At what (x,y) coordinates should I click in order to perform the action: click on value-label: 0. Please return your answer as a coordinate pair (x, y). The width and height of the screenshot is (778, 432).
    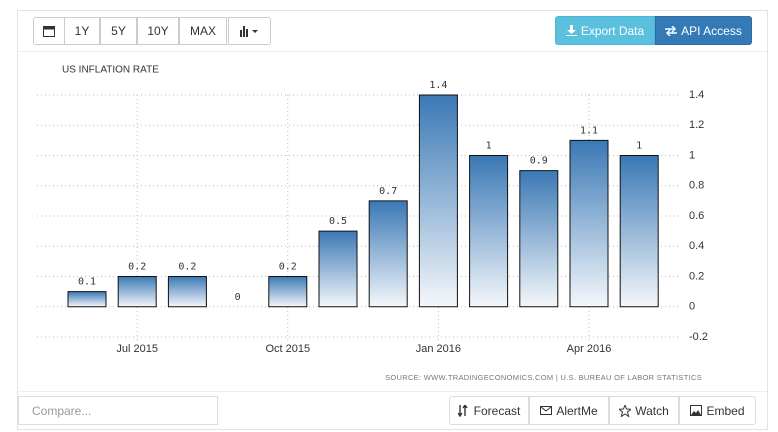
    Looking at the image, I should click on (238, 297).